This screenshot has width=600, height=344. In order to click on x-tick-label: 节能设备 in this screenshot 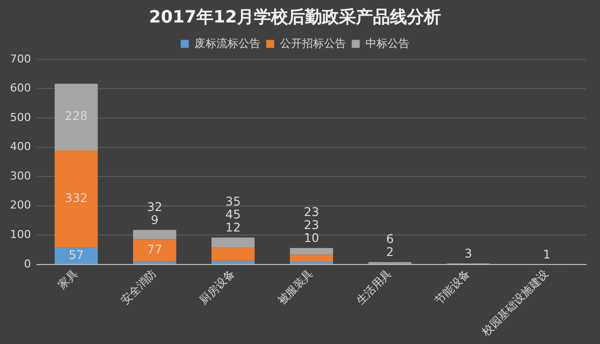, I will do `click(452, 287)`.